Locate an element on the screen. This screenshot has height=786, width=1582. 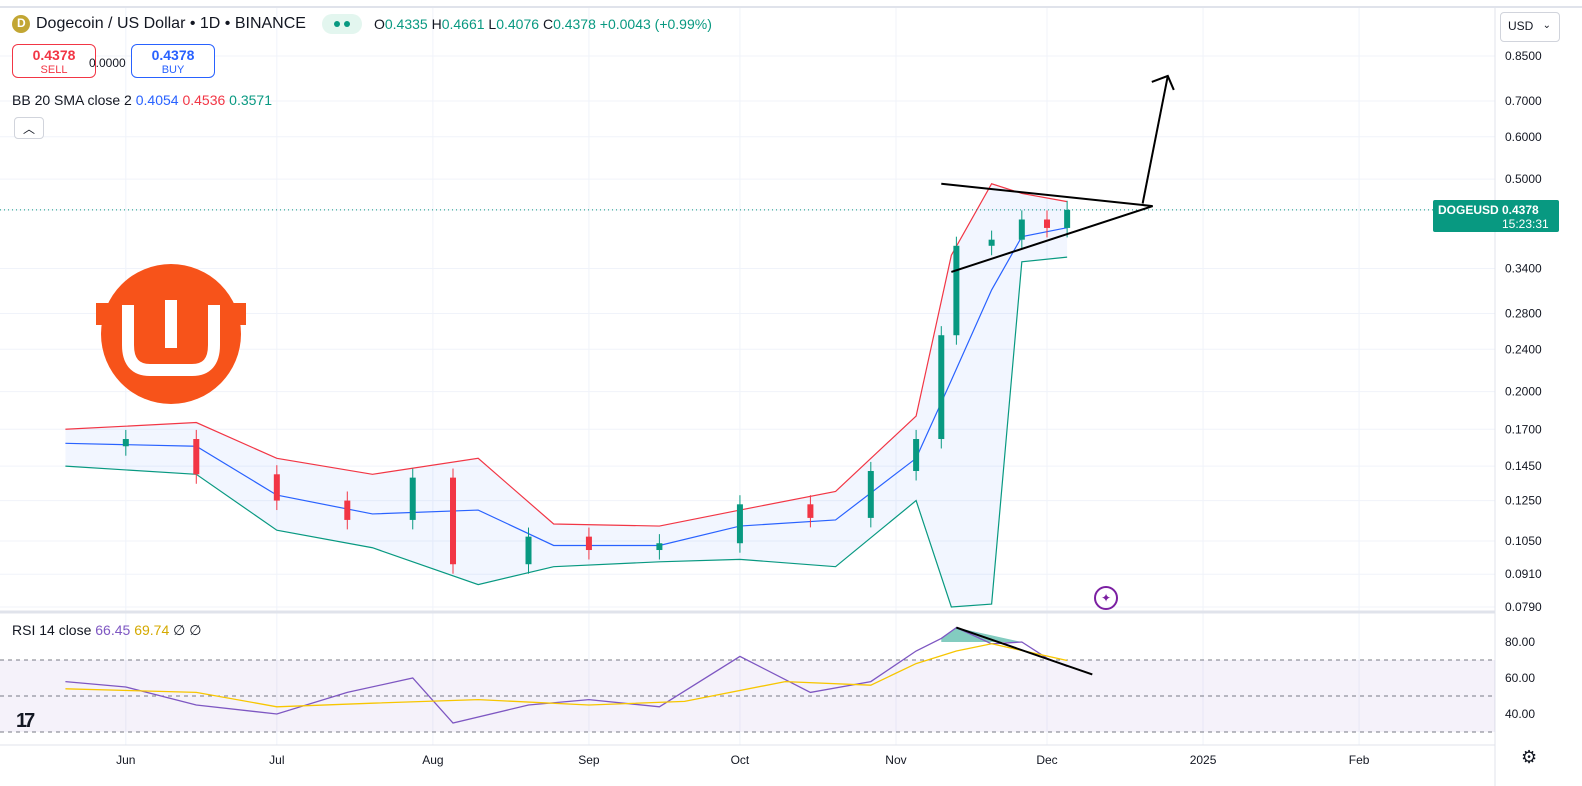
rsi-line is located at coordinates (566, 675).